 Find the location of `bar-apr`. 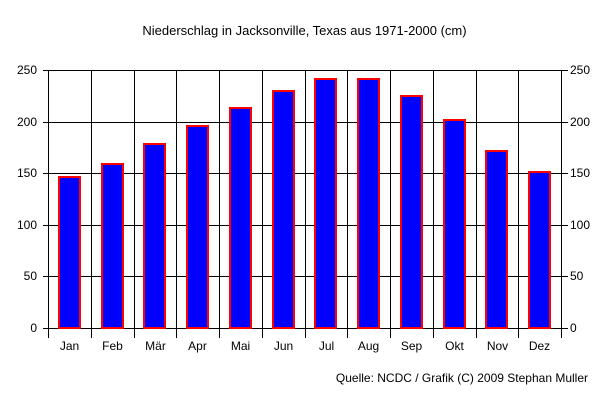

bar-apr is located at coordinates (197, 227).